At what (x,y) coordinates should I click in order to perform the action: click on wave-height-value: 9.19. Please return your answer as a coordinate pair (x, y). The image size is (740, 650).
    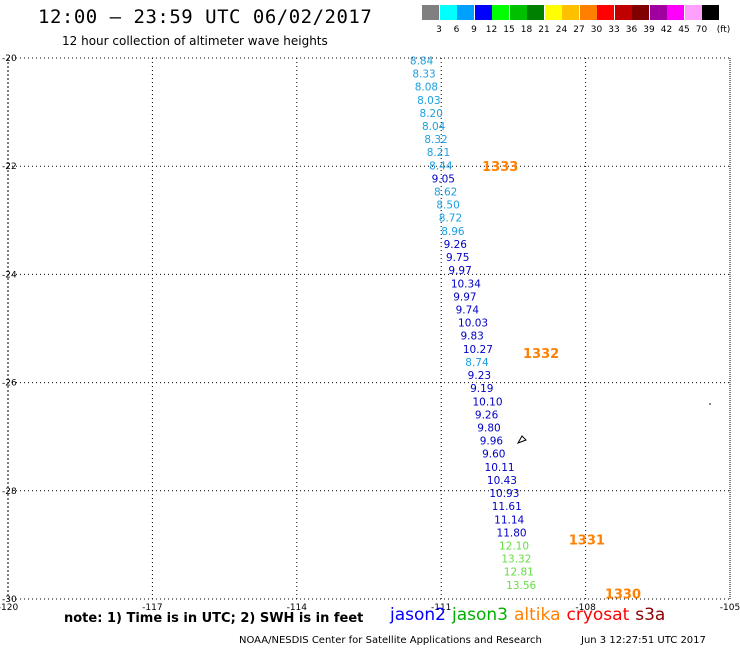
    Looking at the image, I should click on (481, 389).